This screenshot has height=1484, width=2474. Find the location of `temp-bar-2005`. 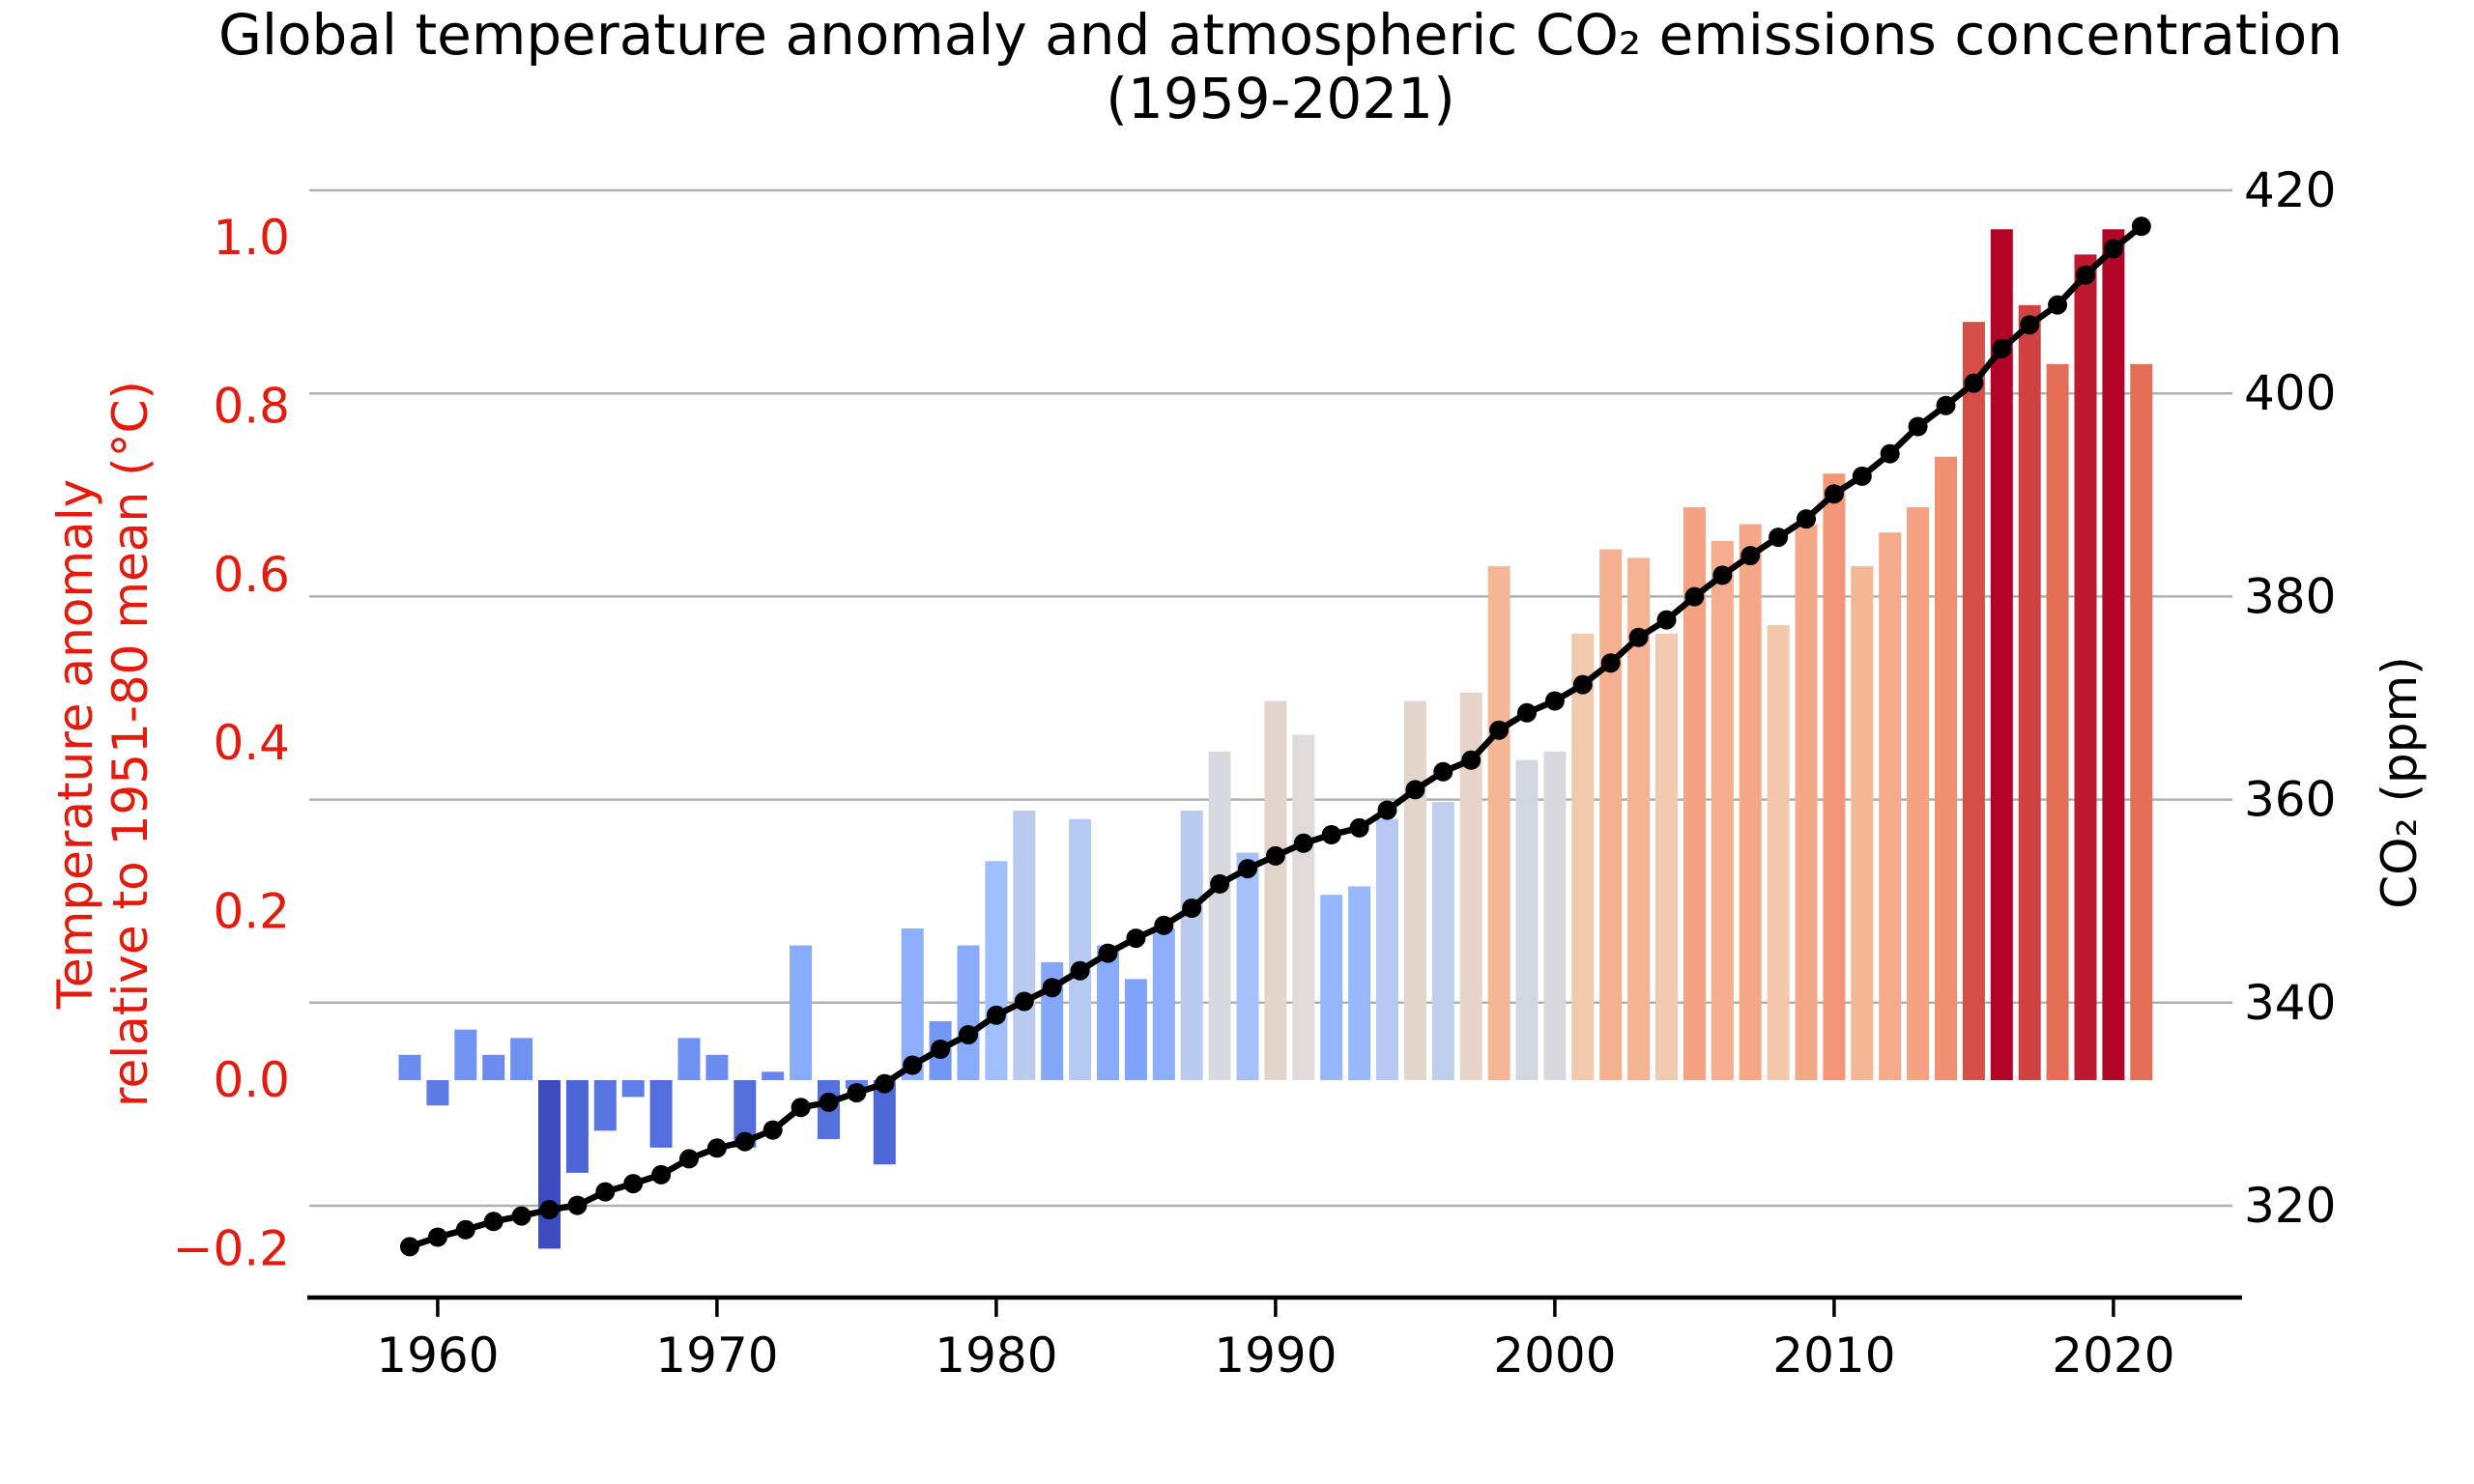

temp-bar-2005 is located at coordinates (1695, 794).